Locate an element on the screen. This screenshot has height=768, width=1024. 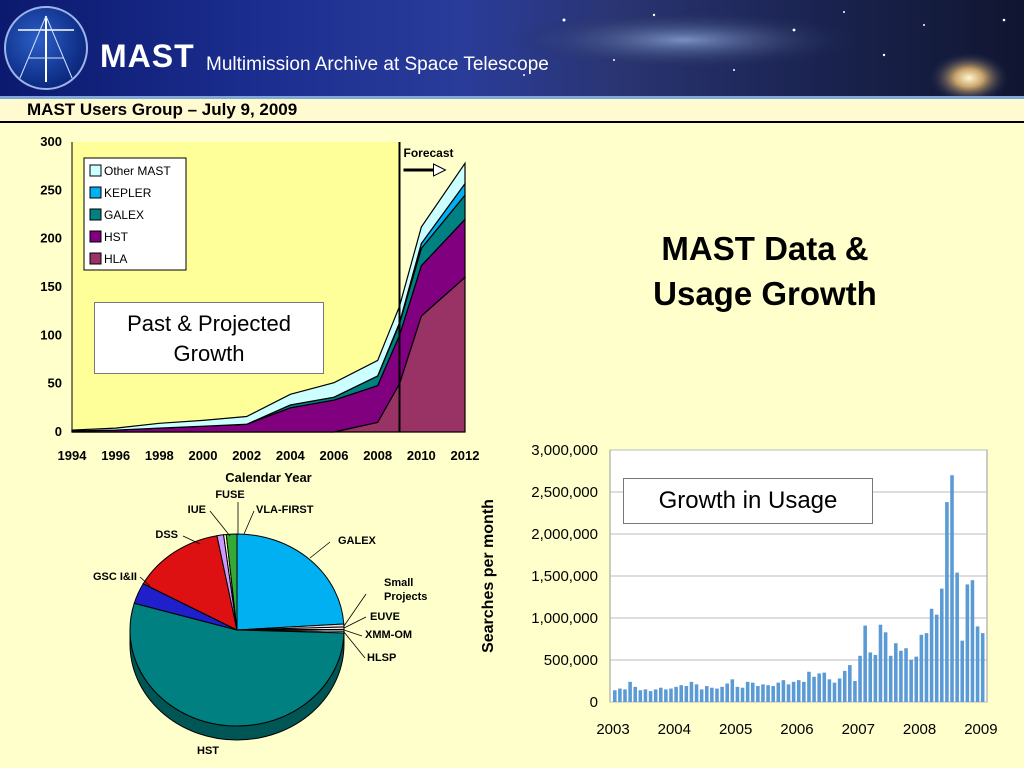
pie-slice-dss is located at coordinates (190, 583).